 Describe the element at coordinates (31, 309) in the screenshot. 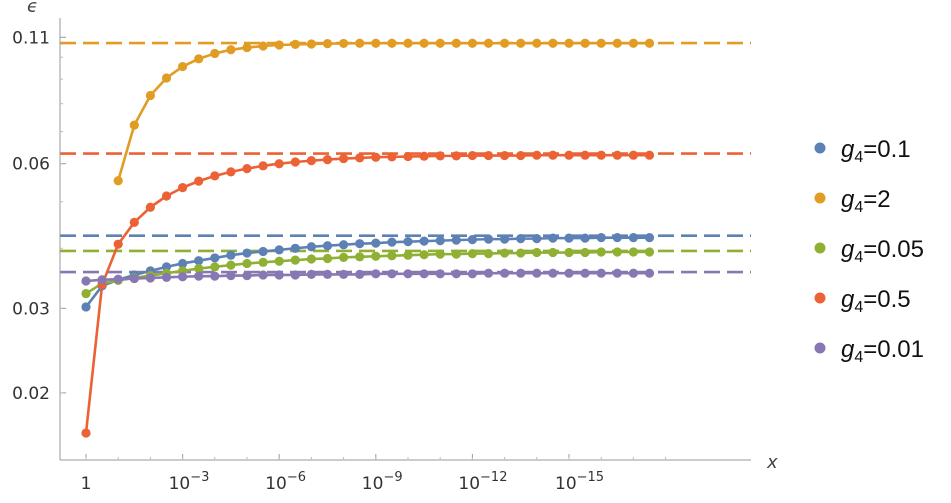

I see `y-tick-label: 0.03` at that location.